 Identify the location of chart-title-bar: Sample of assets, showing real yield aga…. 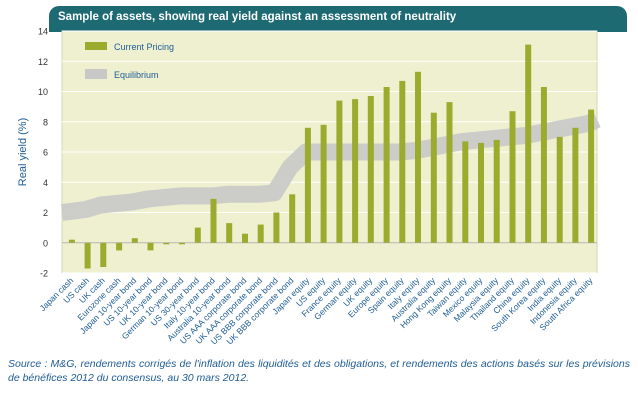
(338, 19).